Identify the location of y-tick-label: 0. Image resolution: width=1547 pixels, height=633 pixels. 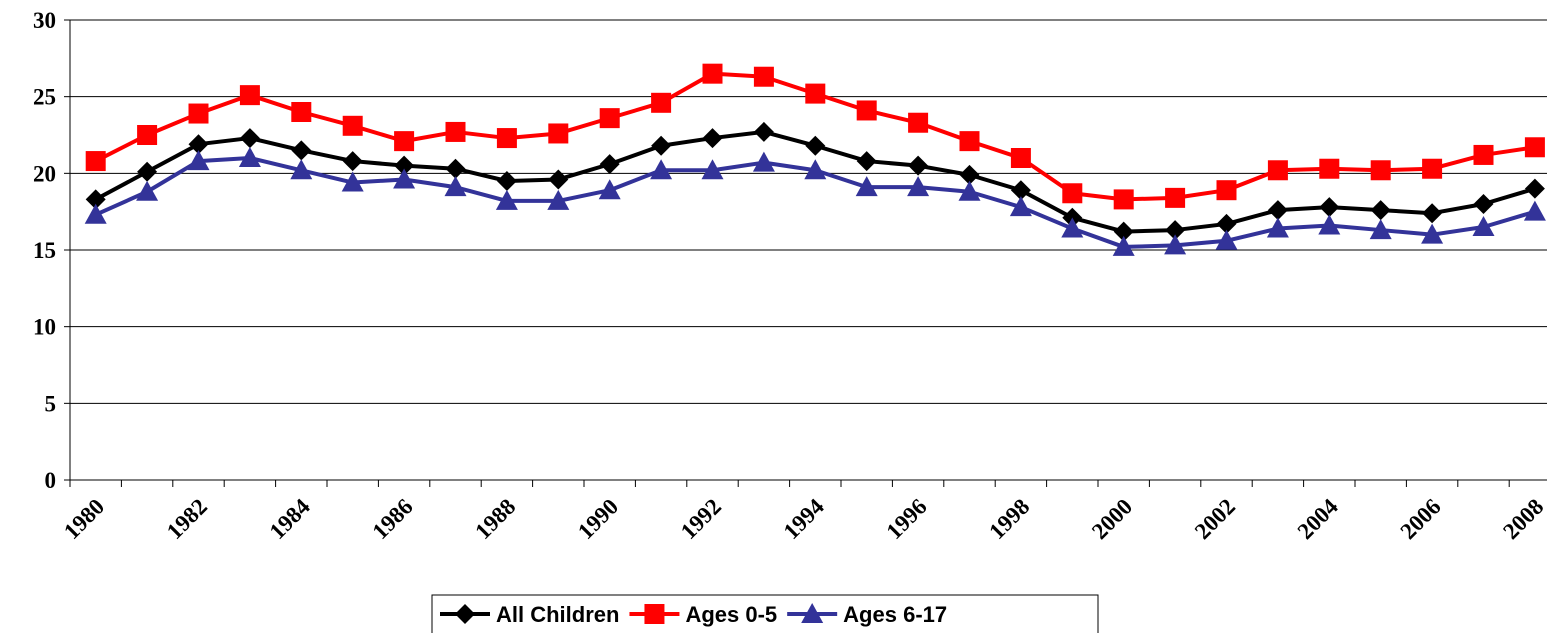
(51, 480).